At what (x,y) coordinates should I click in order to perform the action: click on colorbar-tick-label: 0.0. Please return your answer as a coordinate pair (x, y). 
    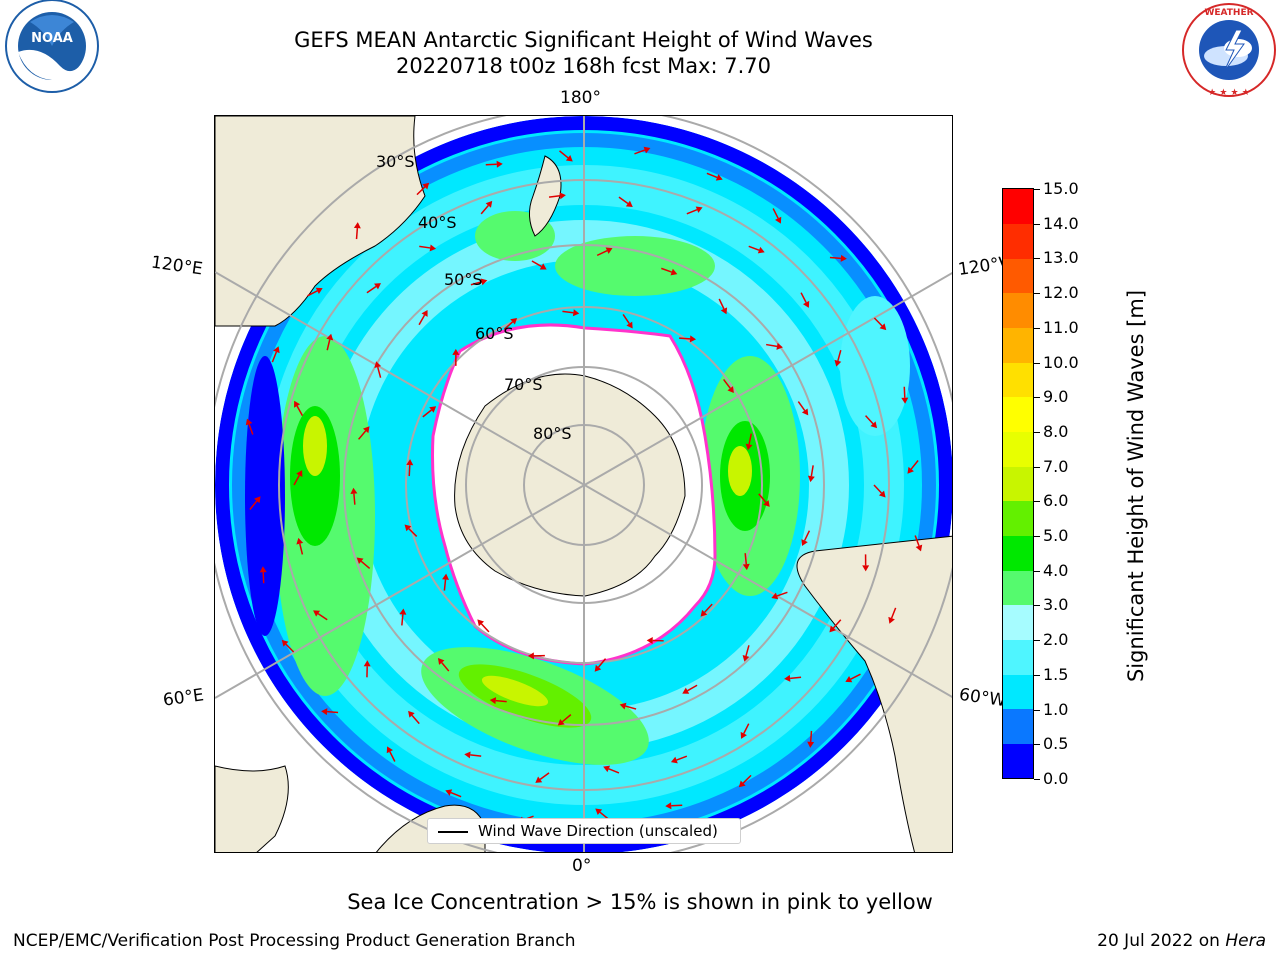
    Looking at the image, I should click on (1056, 778).